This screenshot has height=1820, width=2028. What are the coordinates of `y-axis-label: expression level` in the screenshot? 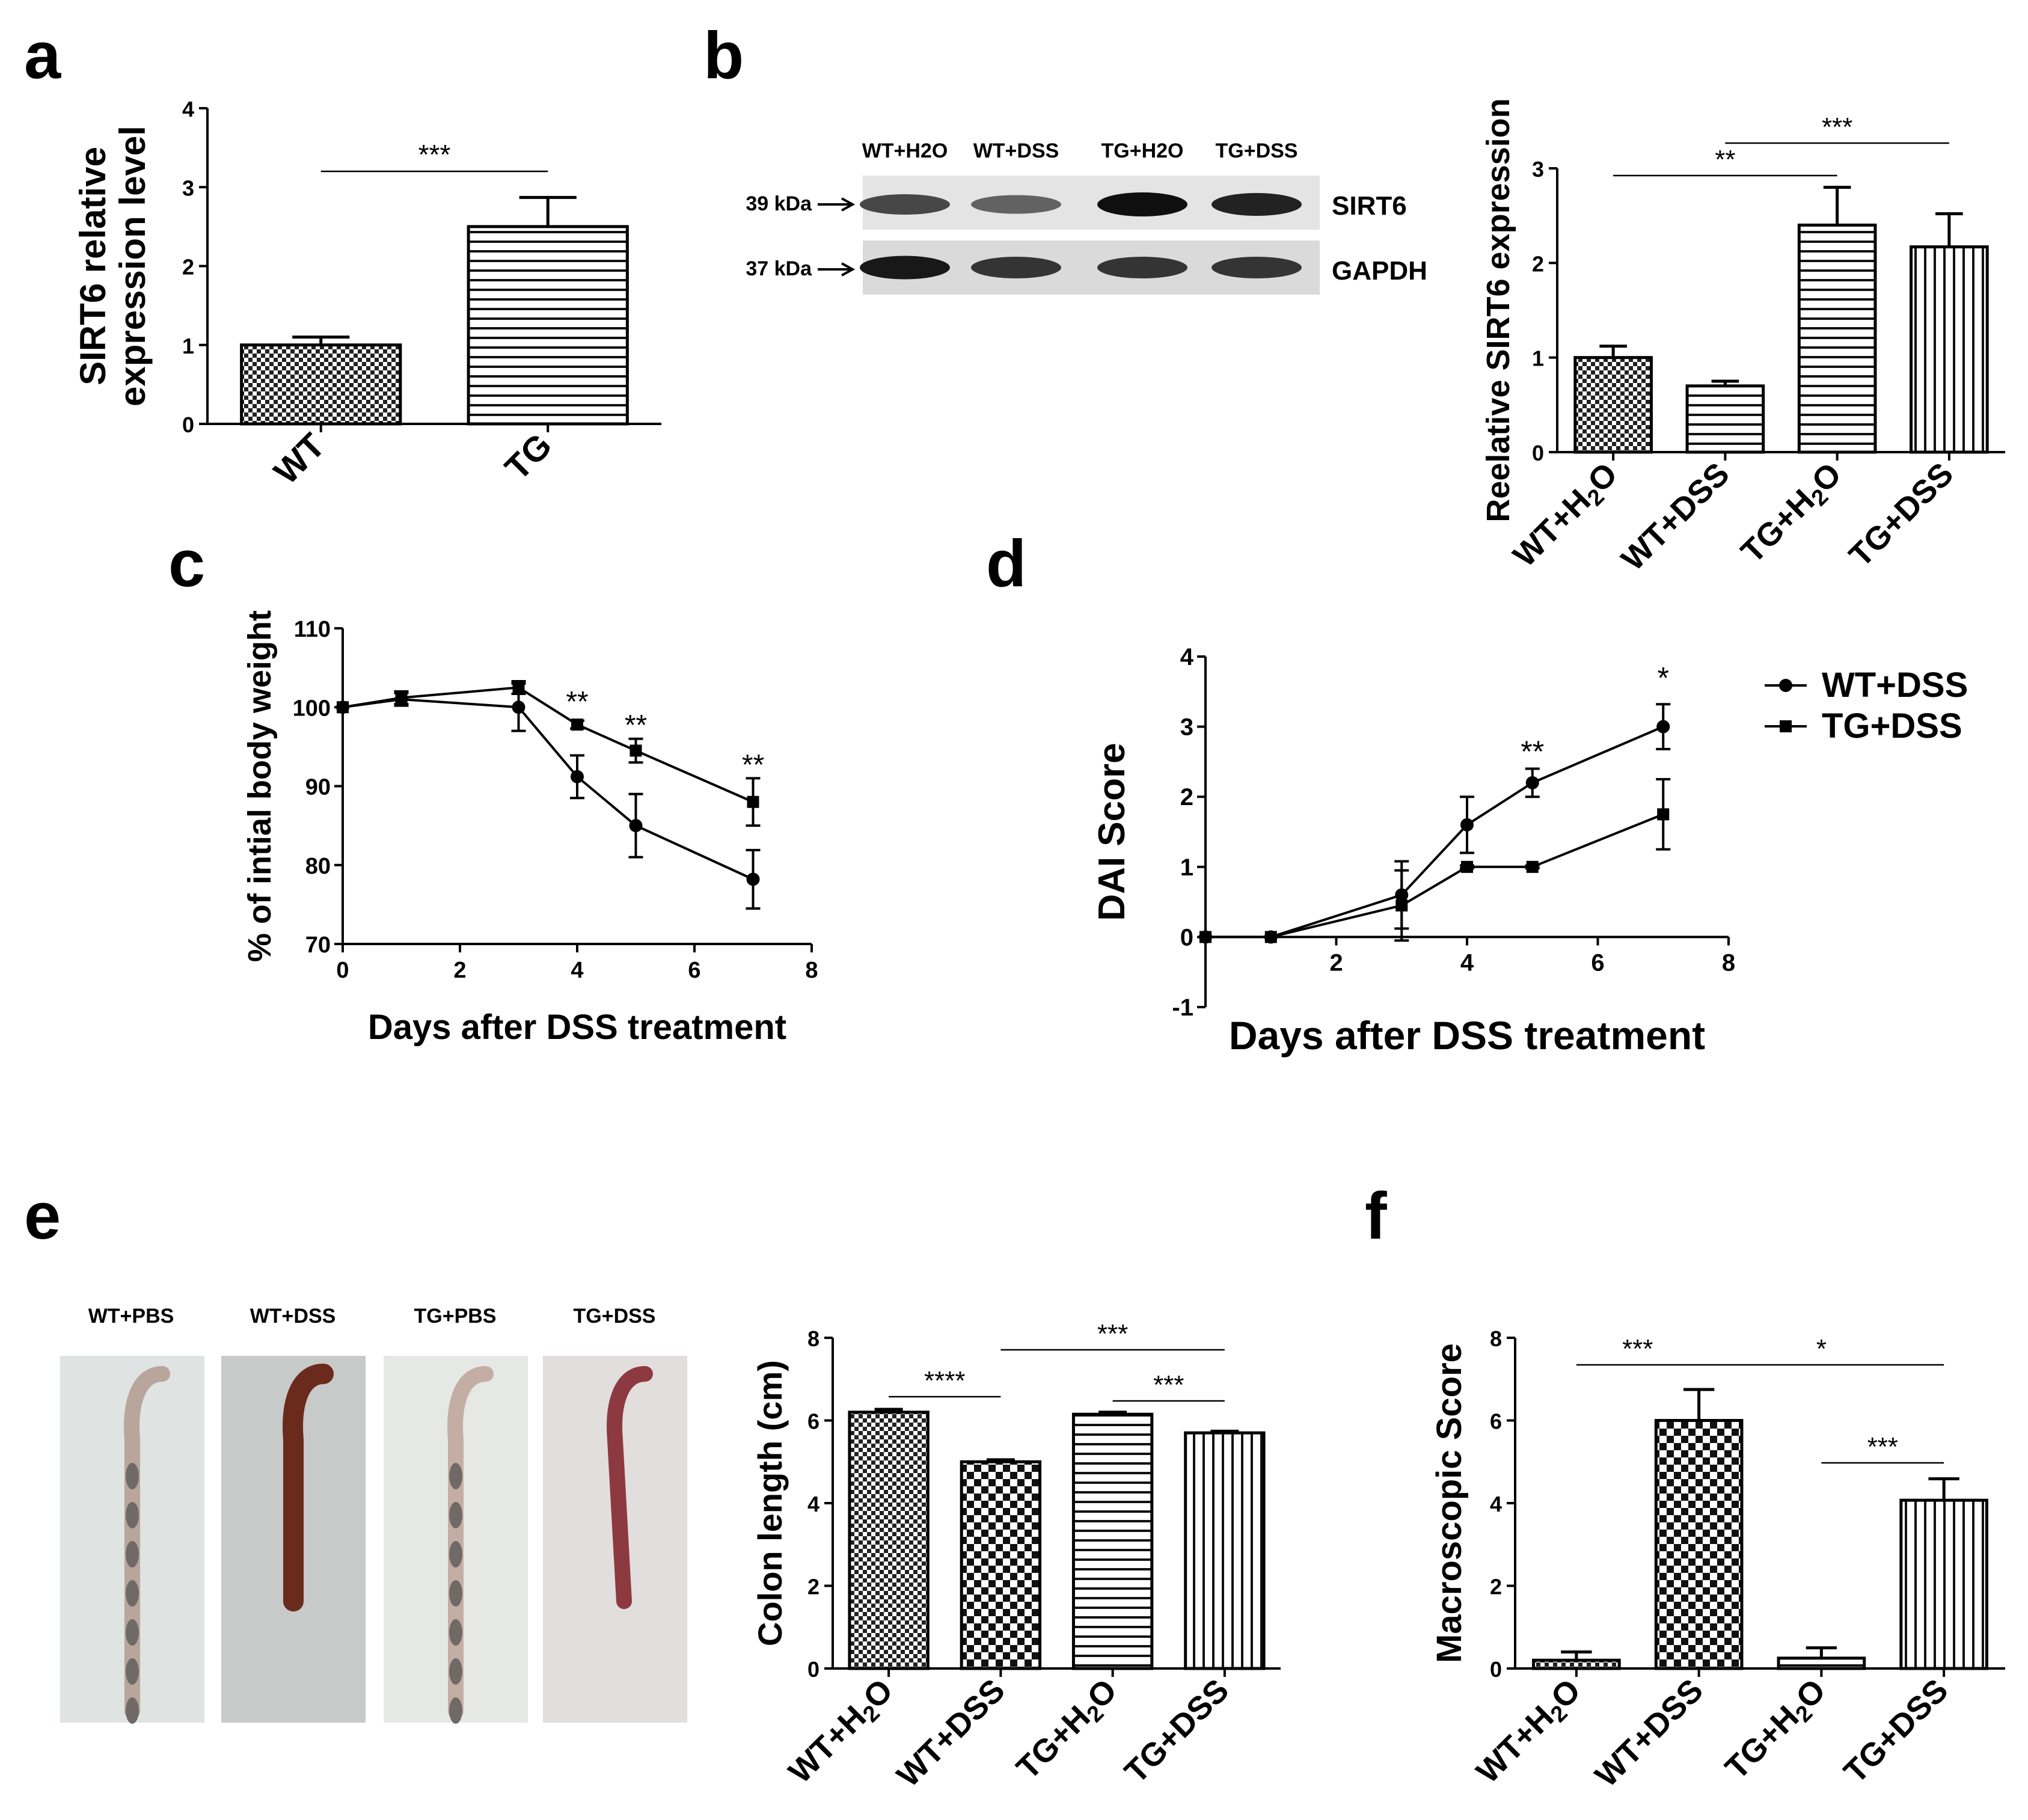 It's located at (132, 266).